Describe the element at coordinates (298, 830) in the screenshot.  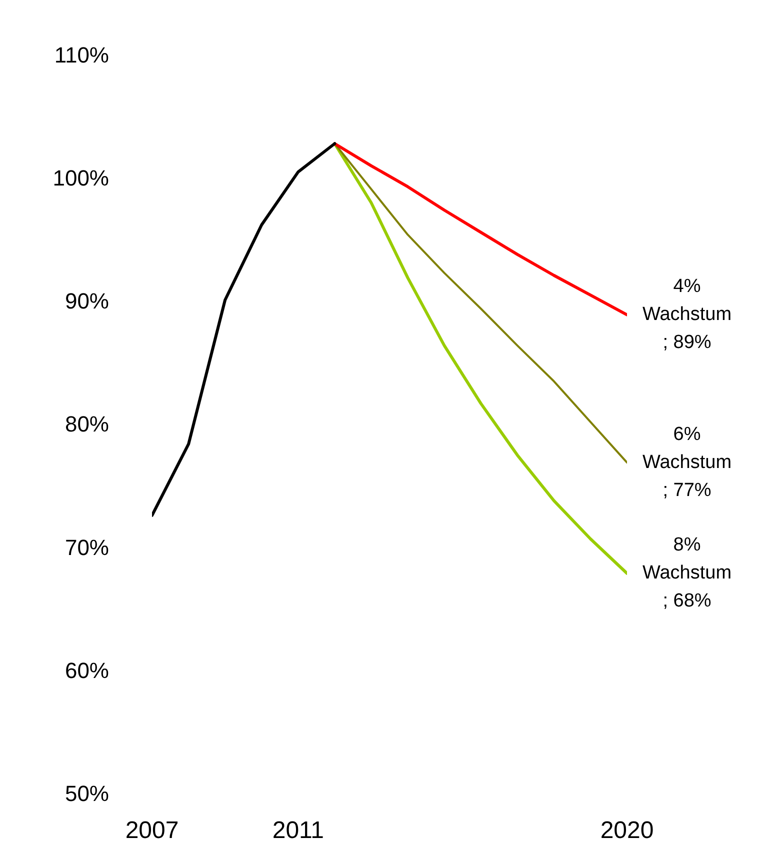
I see `x-tick-label: 2011` at that location.